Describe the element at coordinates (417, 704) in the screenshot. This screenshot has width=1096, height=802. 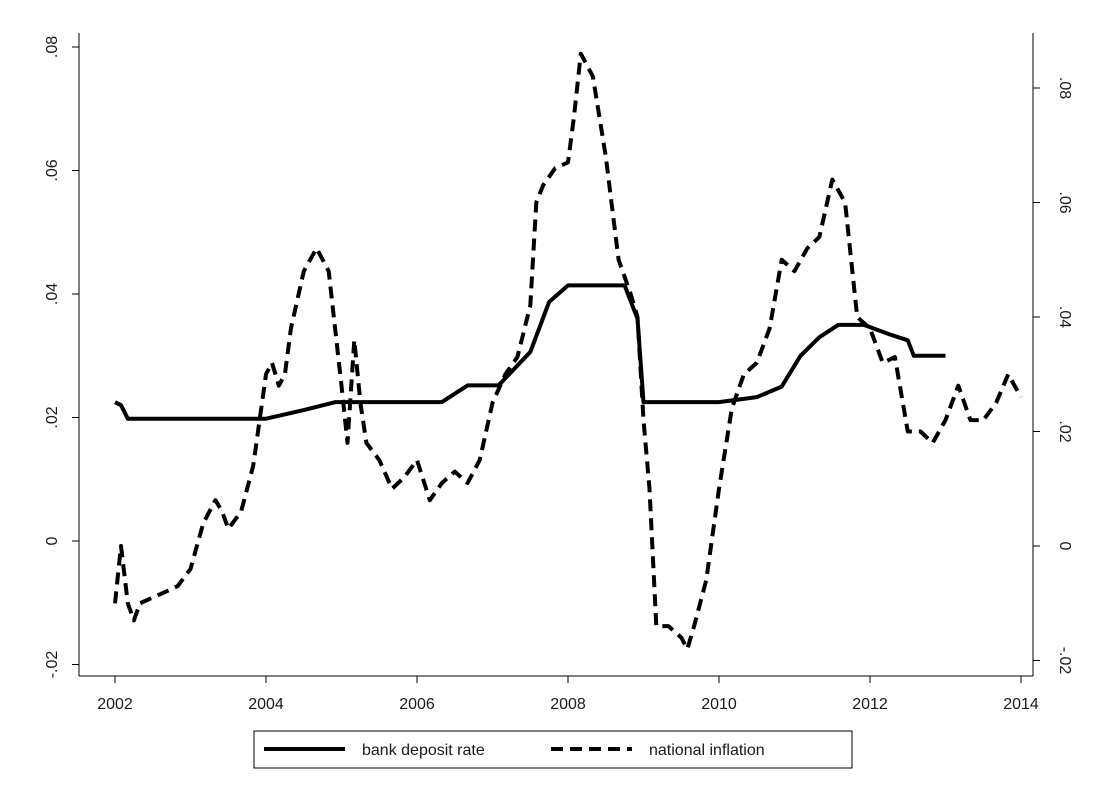
I see `x-tick-label: 2006` at that location.